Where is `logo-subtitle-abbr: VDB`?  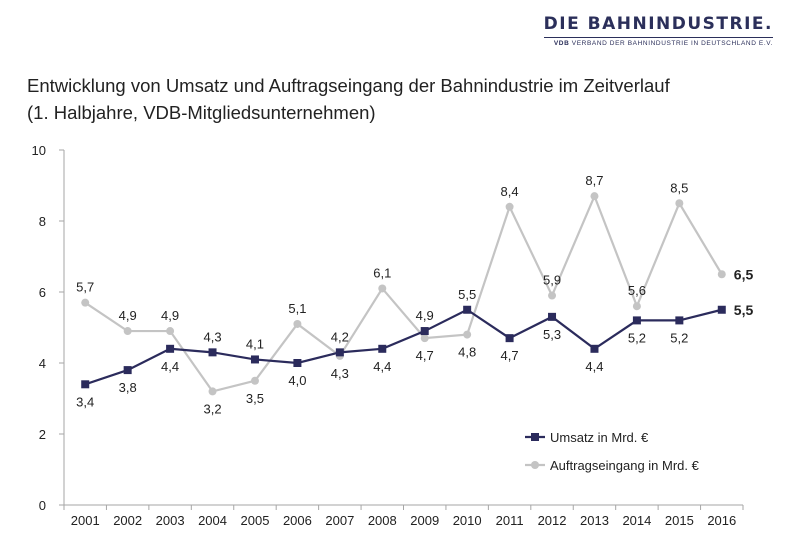
logo-subtitle-abbr: VDB is located at coordinates (561, 43).